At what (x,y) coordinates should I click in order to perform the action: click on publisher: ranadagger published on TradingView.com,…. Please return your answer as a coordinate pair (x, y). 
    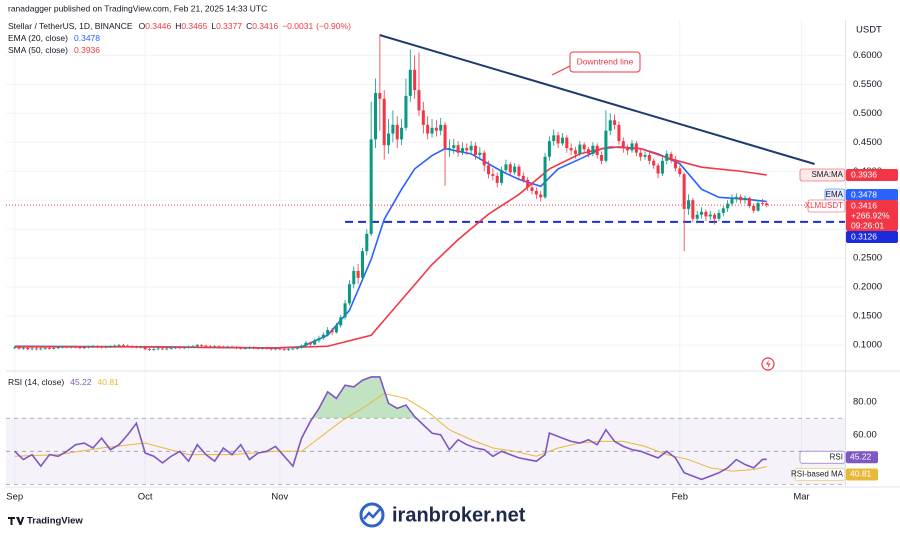
    Looking at the image, I should click on (137, 8).